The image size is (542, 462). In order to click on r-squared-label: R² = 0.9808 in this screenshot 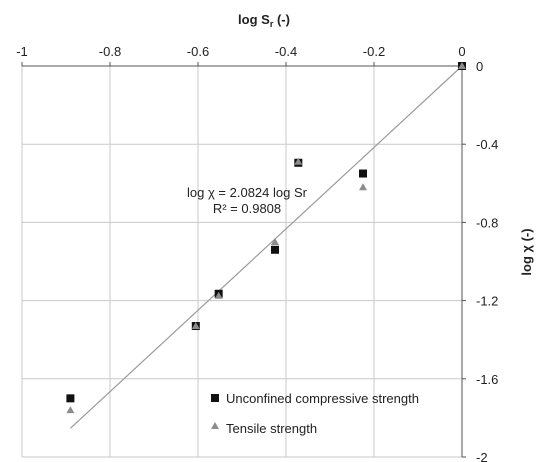, I will do `click(247, 208)`.